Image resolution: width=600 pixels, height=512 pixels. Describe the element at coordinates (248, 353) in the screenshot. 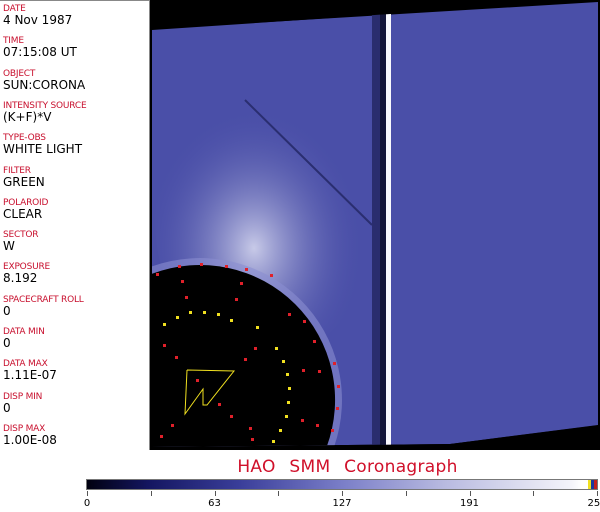

I see `overlay-markers` at that location.